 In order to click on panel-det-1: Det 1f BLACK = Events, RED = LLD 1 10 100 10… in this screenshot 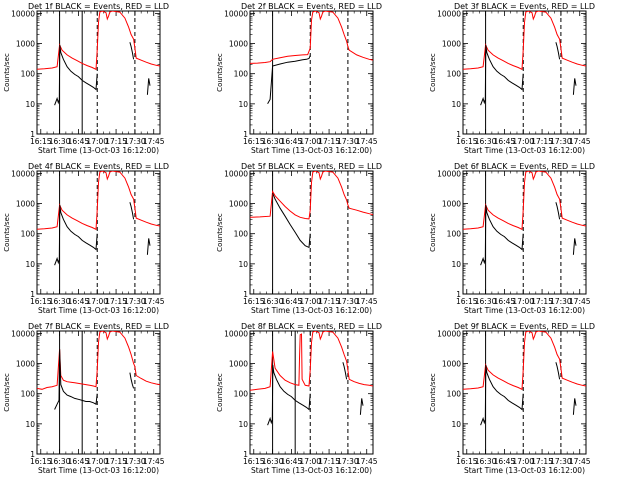, I will do `click(86, 78)`.